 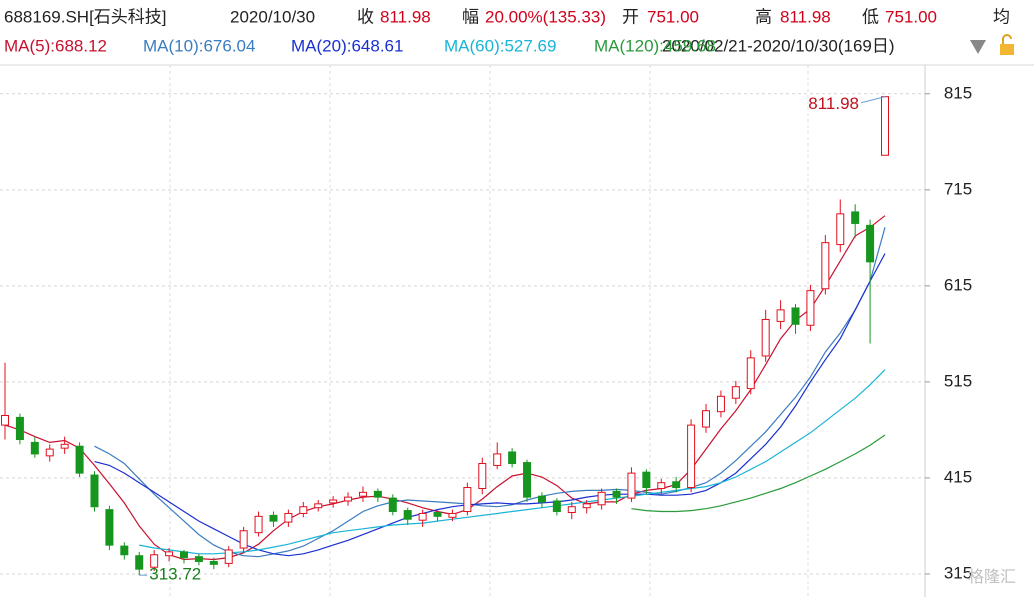 What do you see at coordinates (85, 16) in the screenshot?
I see `header-item: 688169.SH[石头科技]` at bounding box center [85, 16].